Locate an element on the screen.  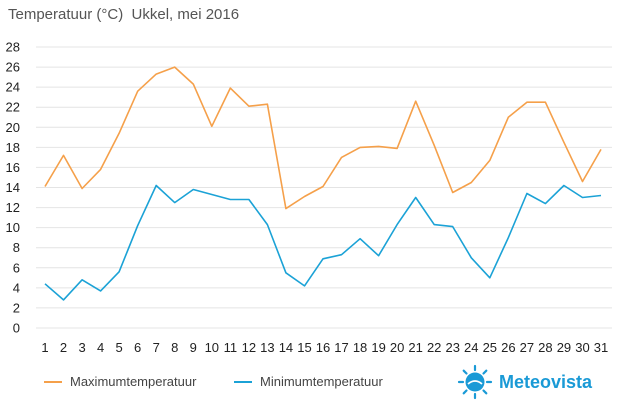
x-tick-label: 28 is located at coordinates (545, 347).